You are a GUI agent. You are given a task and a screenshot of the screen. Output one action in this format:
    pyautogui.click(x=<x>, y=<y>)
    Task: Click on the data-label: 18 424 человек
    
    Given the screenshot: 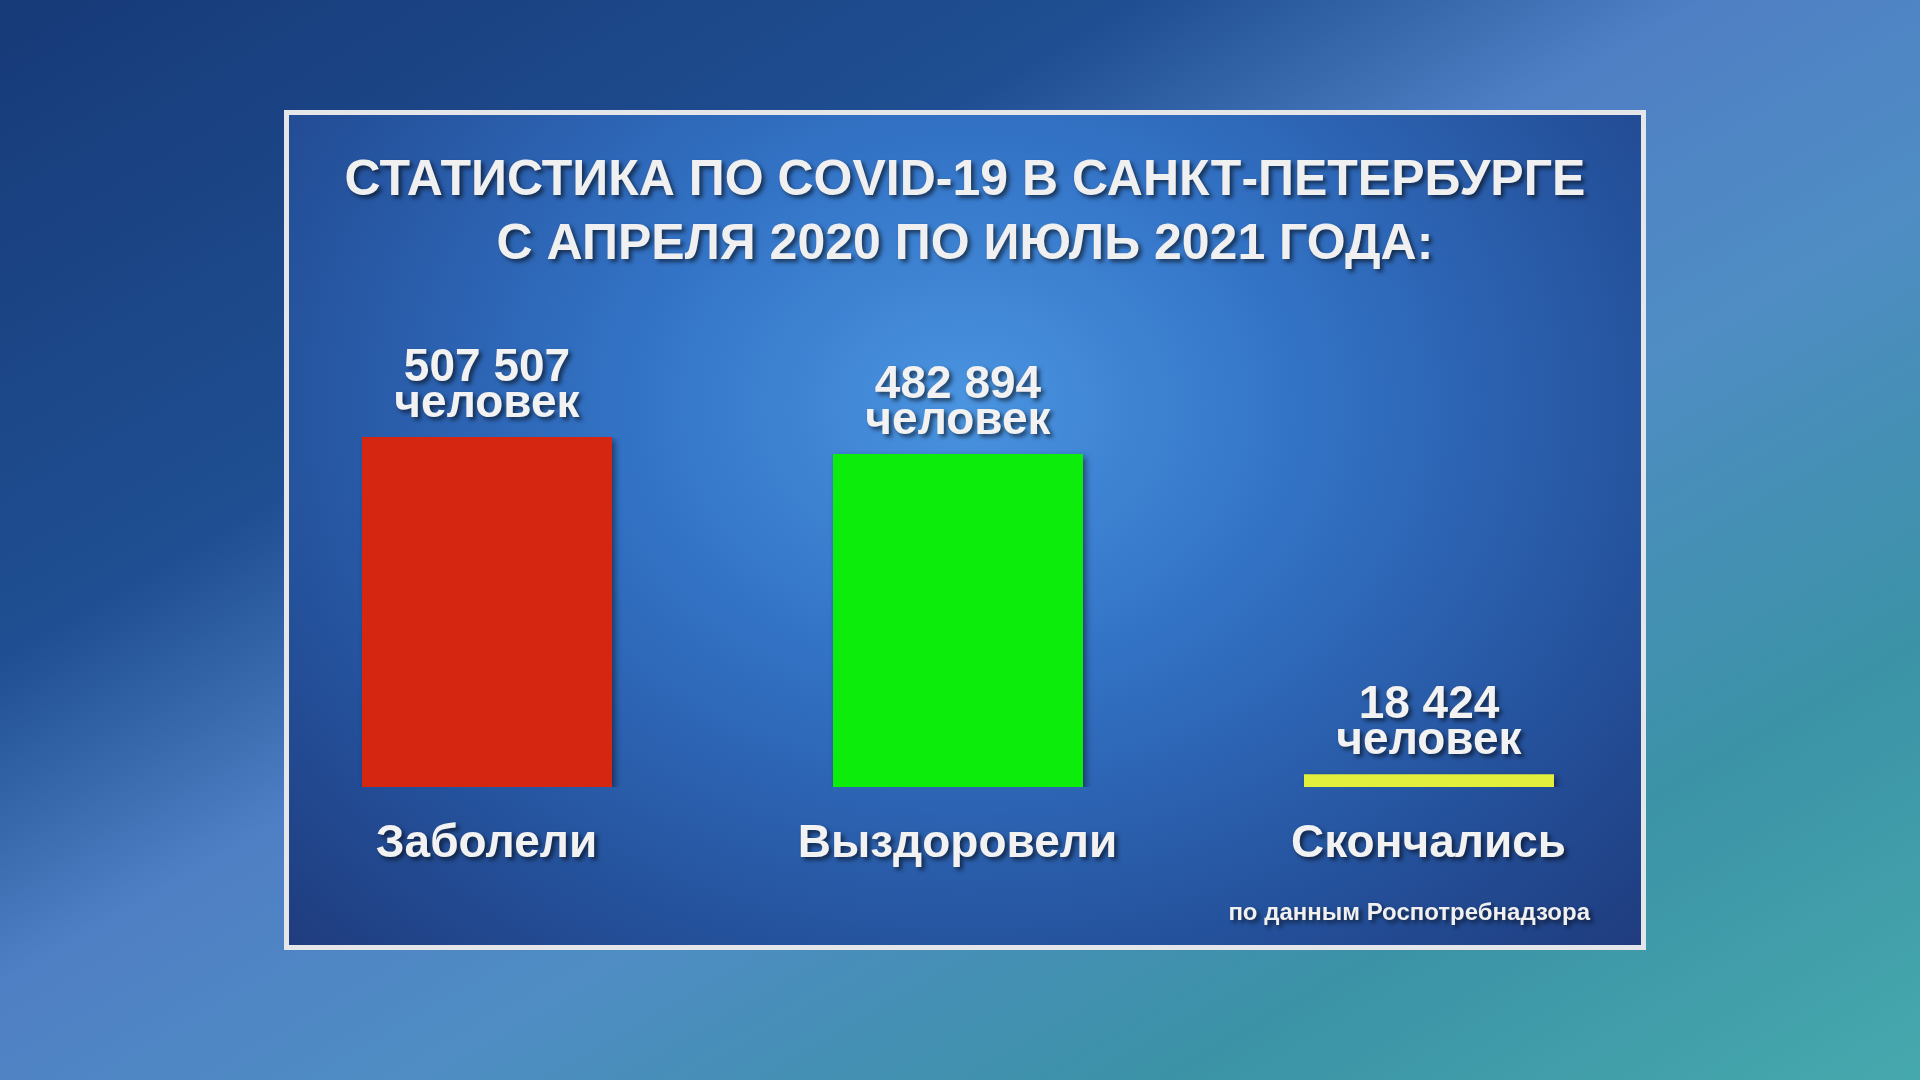 What is the action you would take?
    pyautogui.click(x=1429, y=720)
    